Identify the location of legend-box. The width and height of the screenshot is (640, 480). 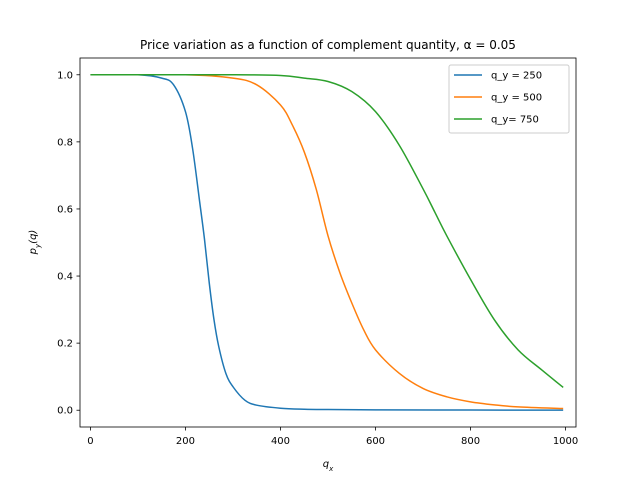
(509, 99).